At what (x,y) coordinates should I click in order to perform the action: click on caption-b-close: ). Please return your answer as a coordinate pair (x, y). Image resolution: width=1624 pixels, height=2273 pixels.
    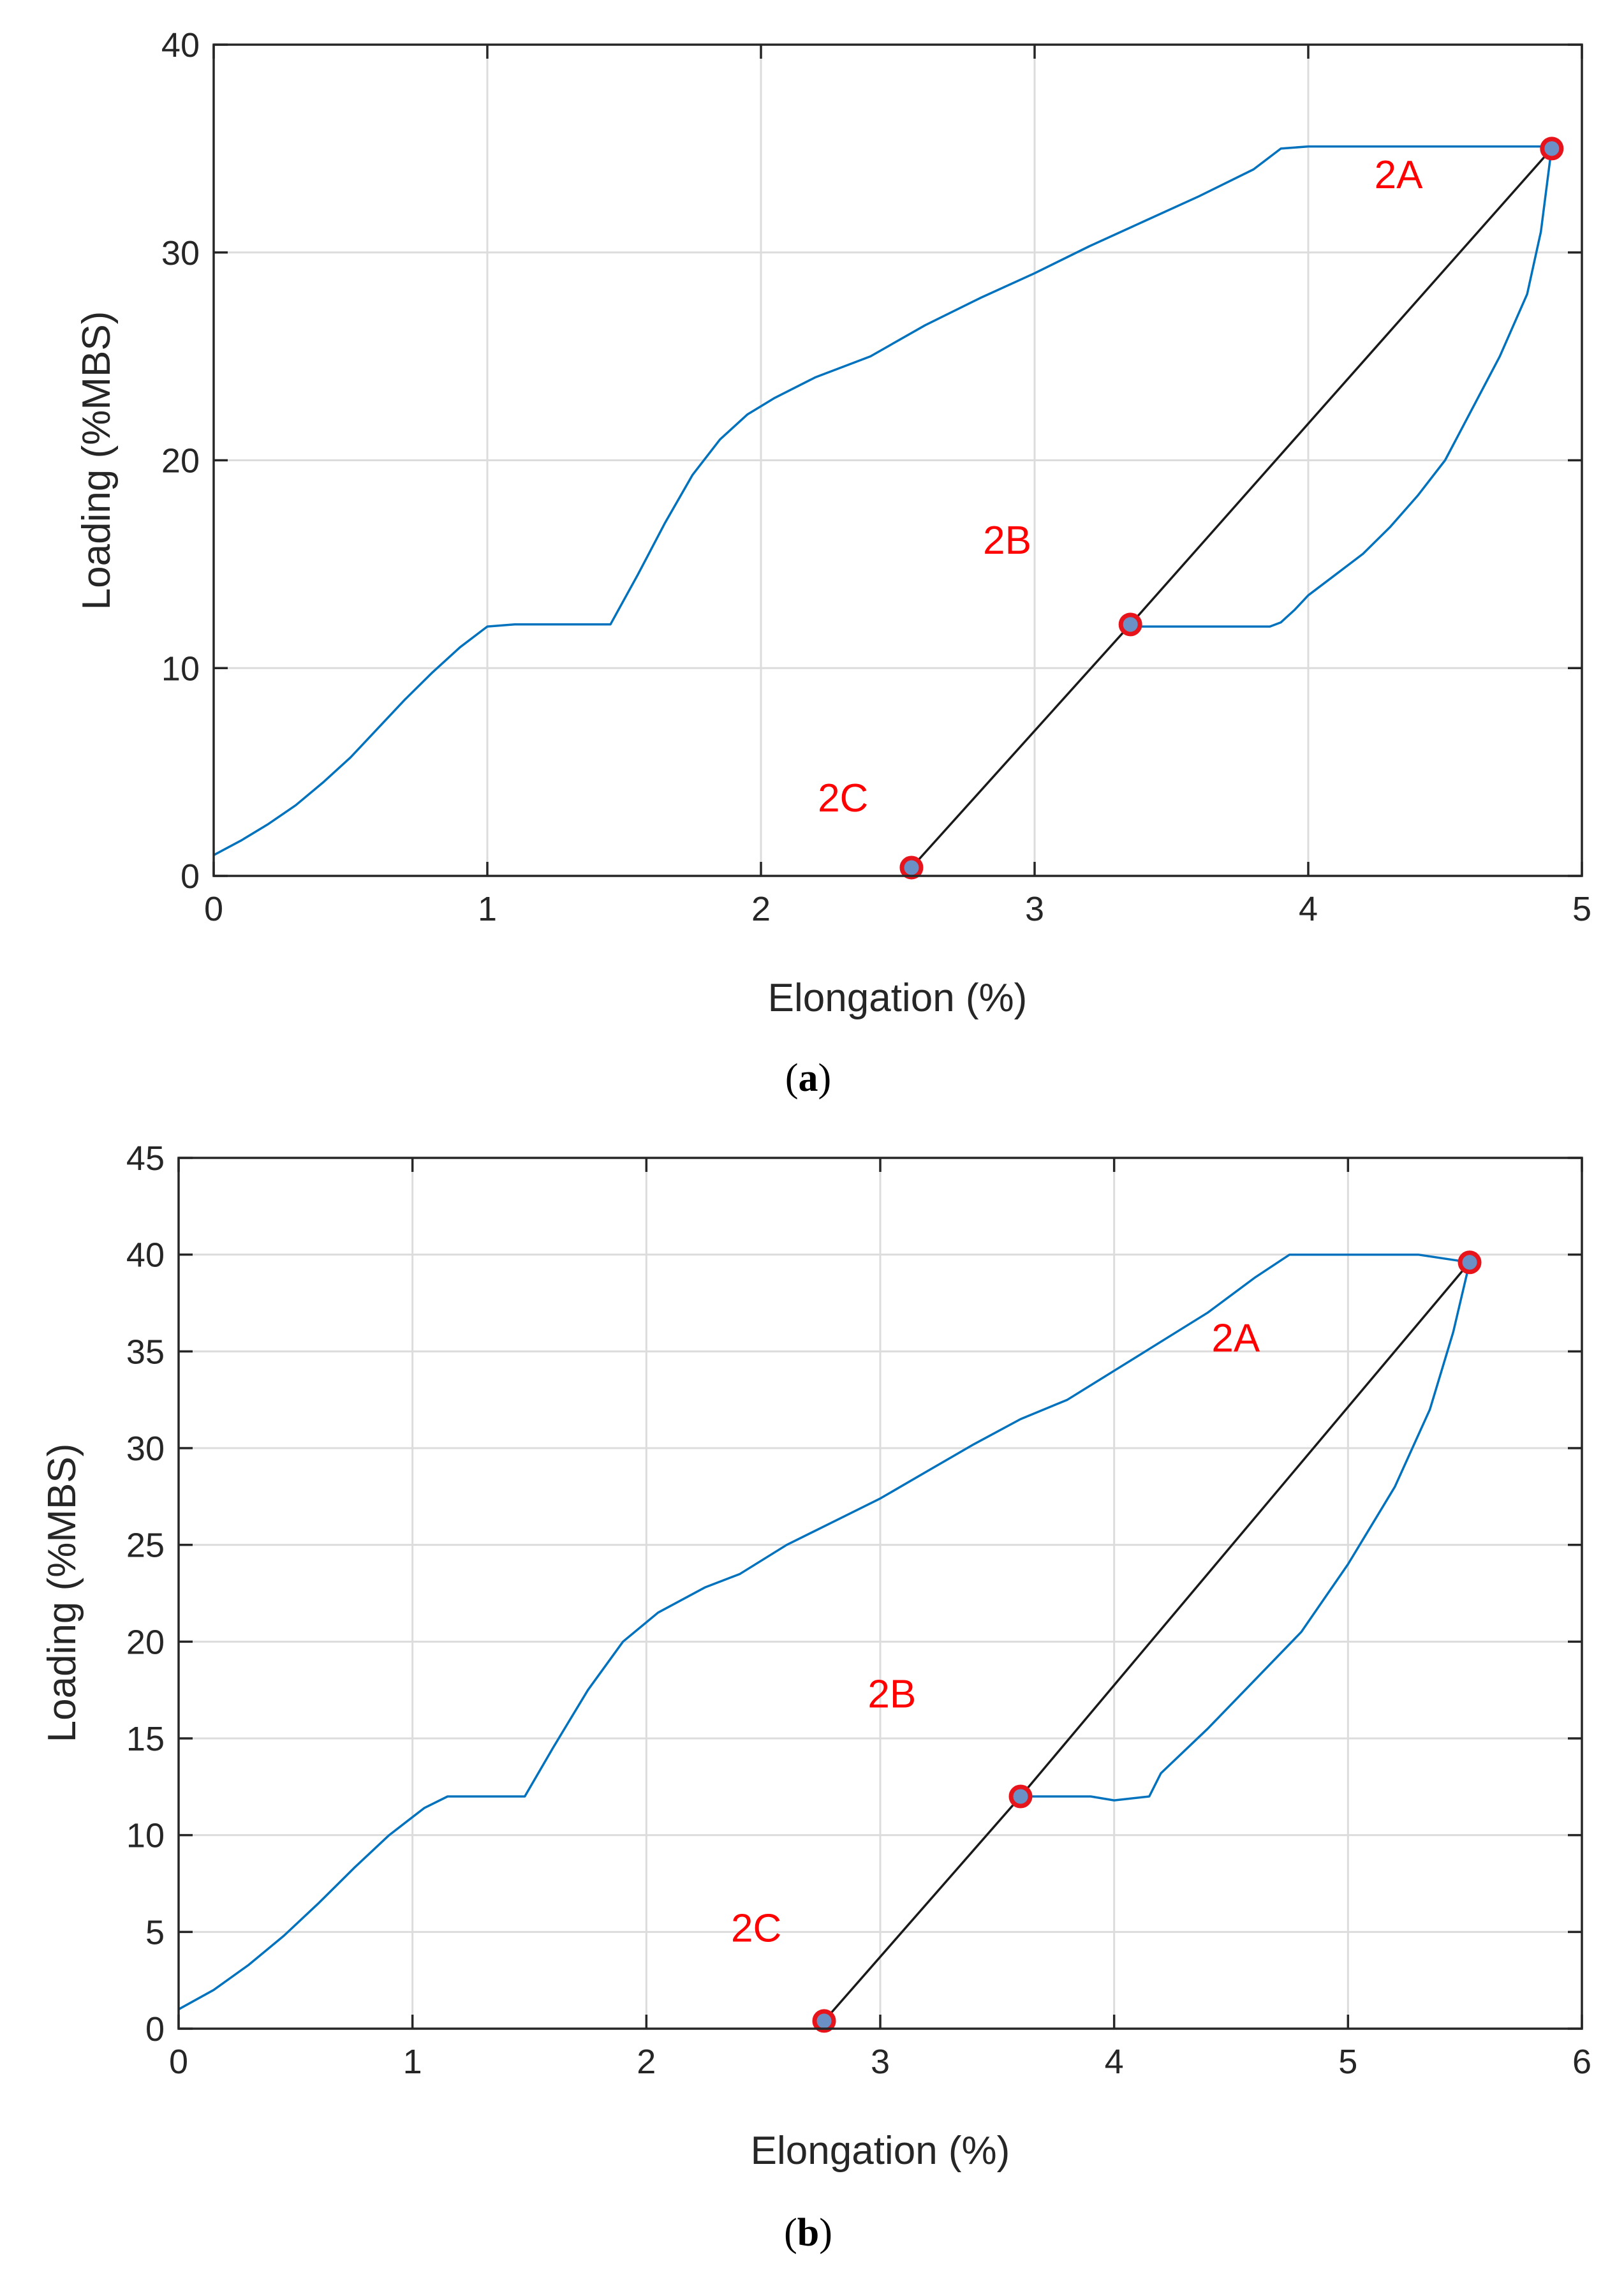
    Looking at the image, I should click on (825, 2232).